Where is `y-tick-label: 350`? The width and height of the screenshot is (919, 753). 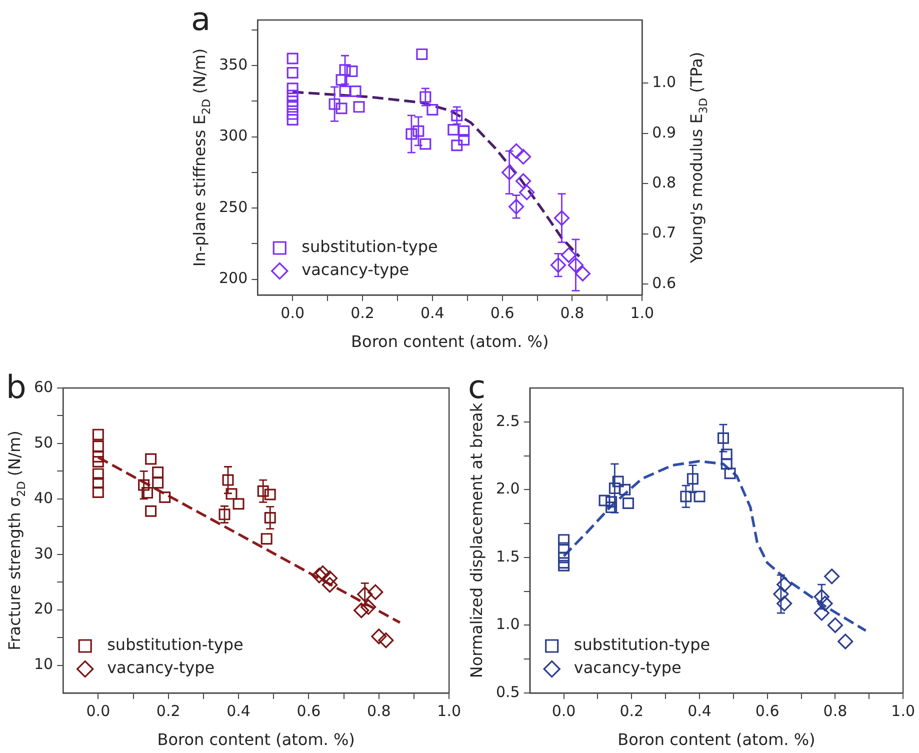
y-tick-label: 350 is located at coordinates (233, 64).